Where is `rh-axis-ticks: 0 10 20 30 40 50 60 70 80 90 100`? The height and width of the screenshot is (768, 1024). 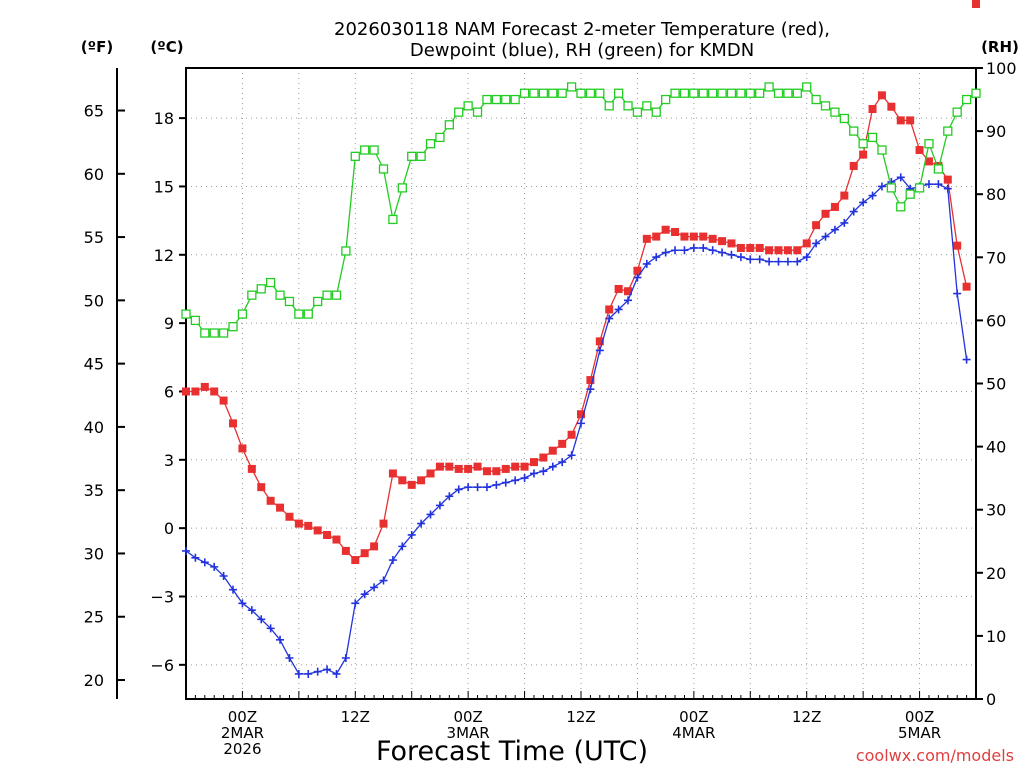 rh-axis-ticks: 0 10 20 30 40 50 60 70 80 90 100 is located at coordinates (996, 384).